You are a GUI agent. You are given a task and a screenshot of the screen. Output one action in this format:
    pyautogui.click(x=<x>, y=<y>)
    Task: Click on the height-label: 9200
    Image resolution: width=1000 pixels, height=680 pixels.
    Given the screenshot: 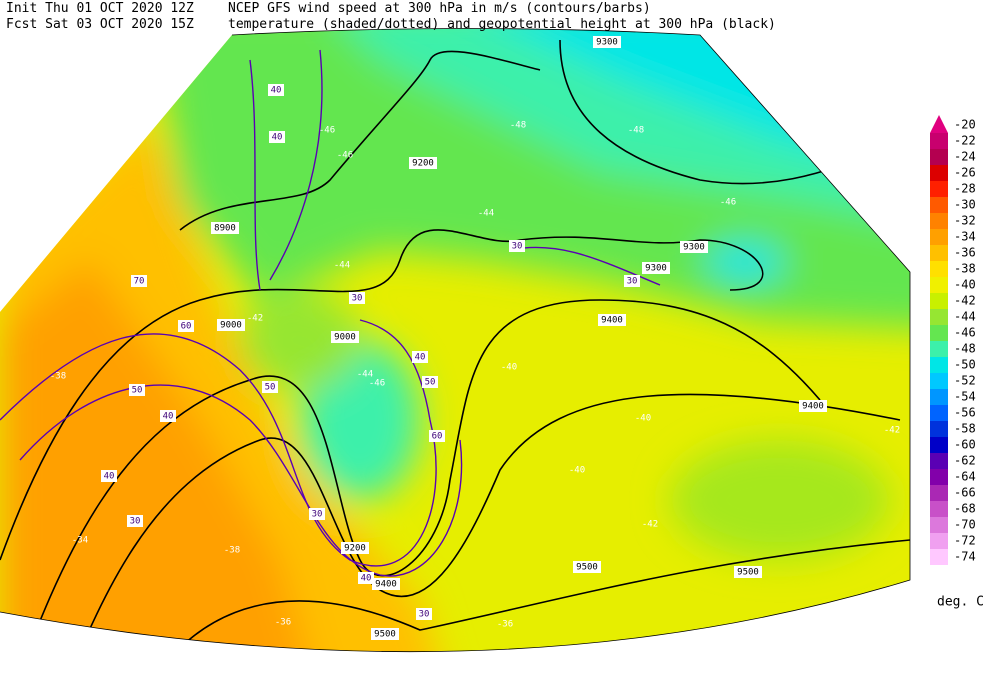 What is the action you would take?
    pyautogui.click(x=355, y=549)
    